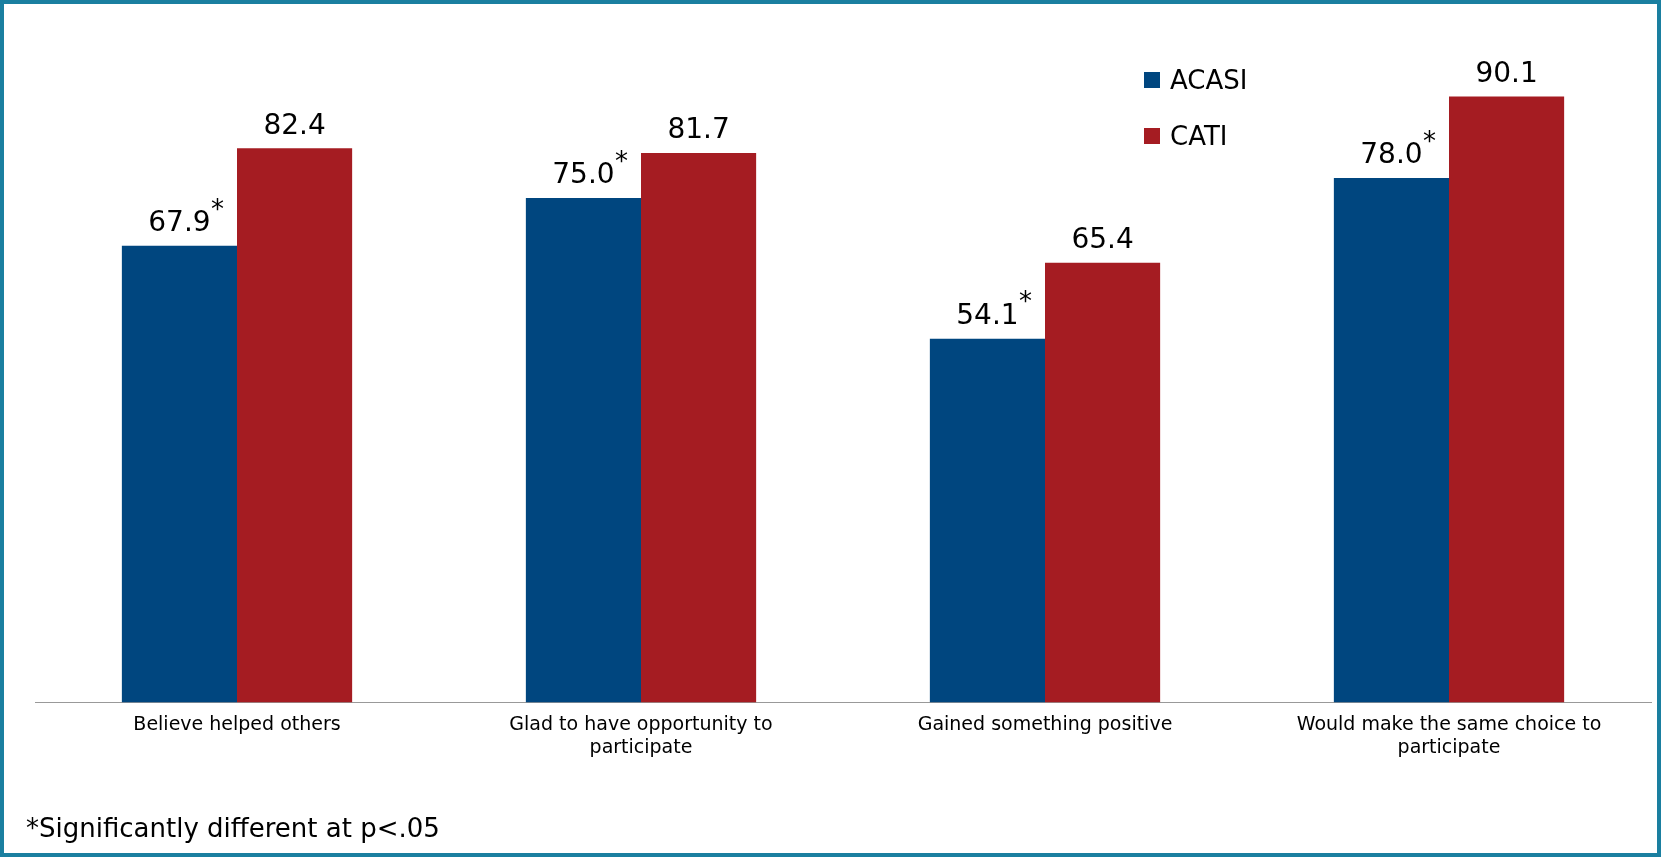  I want to click on x-tick-label: Believe helped others, so click(237, 722).